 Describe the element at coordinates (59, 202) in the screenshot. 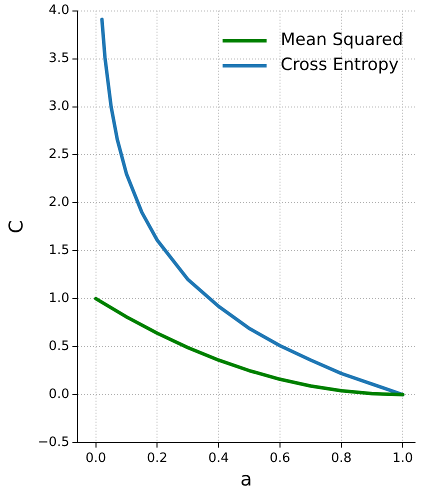

I see `y-tick-label: 2.0` at that location.